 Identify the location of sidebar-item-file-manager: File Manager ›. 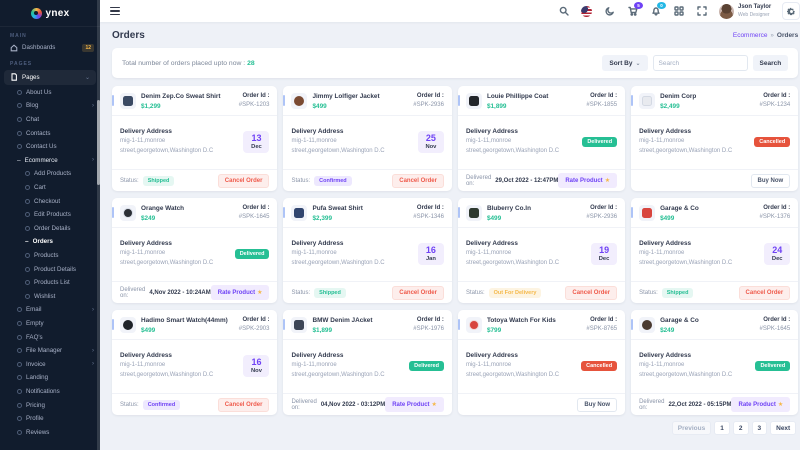
(50, 351).